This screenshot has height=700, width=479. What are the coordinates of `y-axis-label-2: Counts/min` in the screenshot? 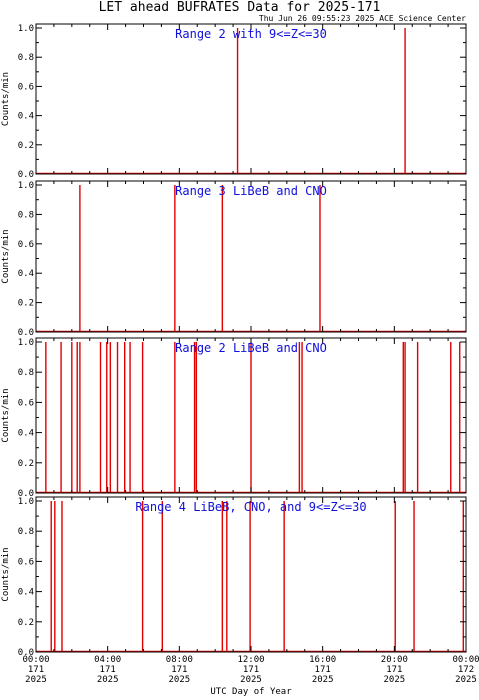 It's located at (6, 256).